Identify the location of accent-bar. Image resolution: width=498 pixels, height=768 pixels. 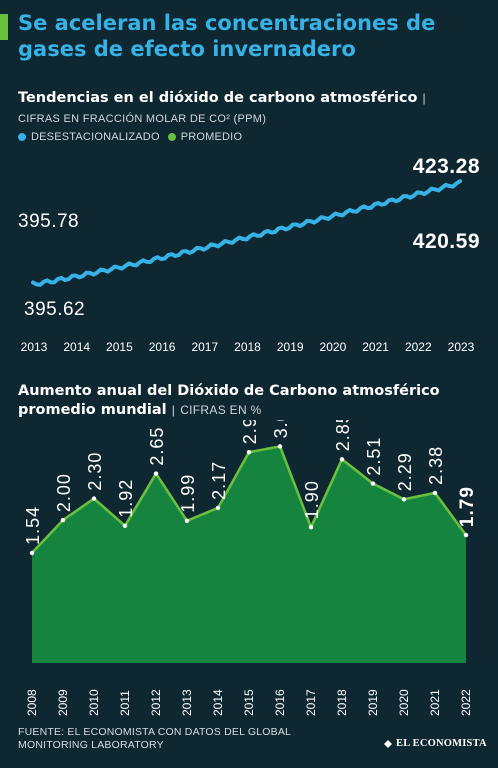
(4, 27).